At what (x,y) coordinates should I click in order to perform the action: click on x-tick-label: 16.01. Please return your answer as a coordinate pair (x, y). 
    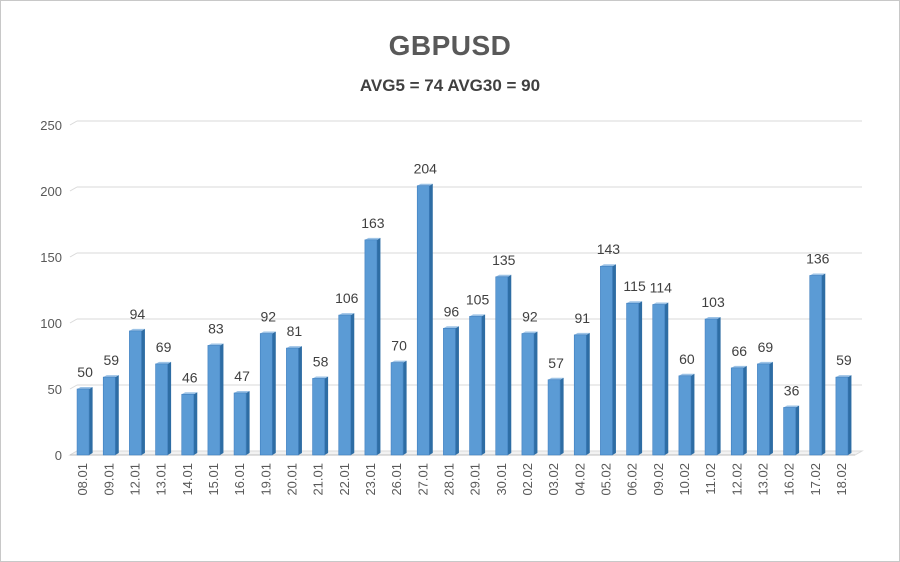
    Looking at the image, I should click on (239, 479).